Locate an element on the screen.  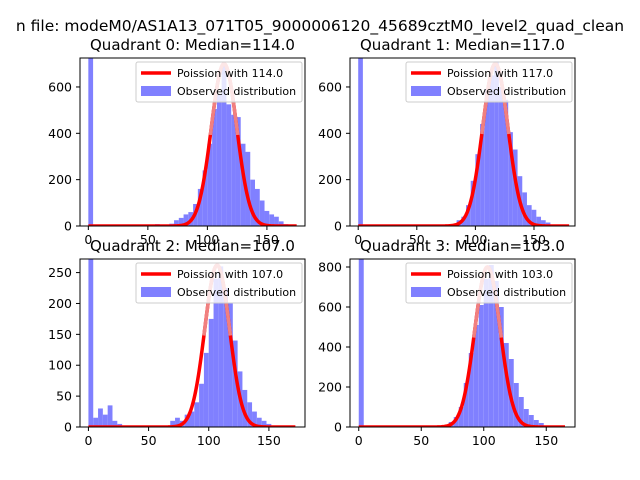
y-tick-label: 100 is located at coordinates (60, 365).